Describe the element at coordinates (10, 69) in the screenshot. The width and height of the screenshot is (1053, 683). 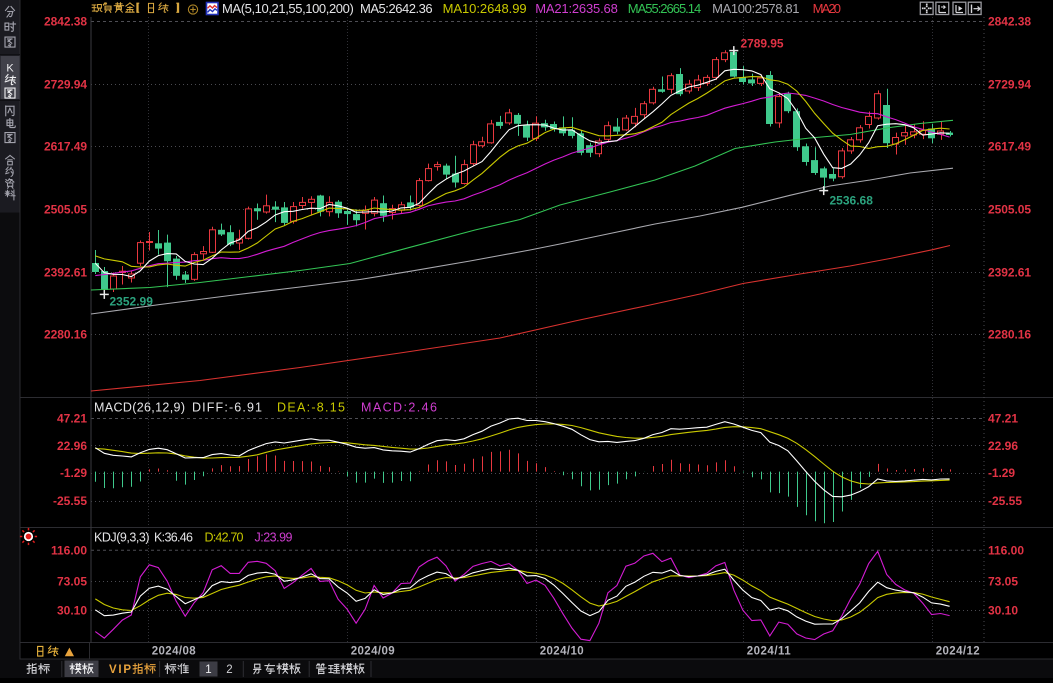
I see `svg-text: K` at that location.